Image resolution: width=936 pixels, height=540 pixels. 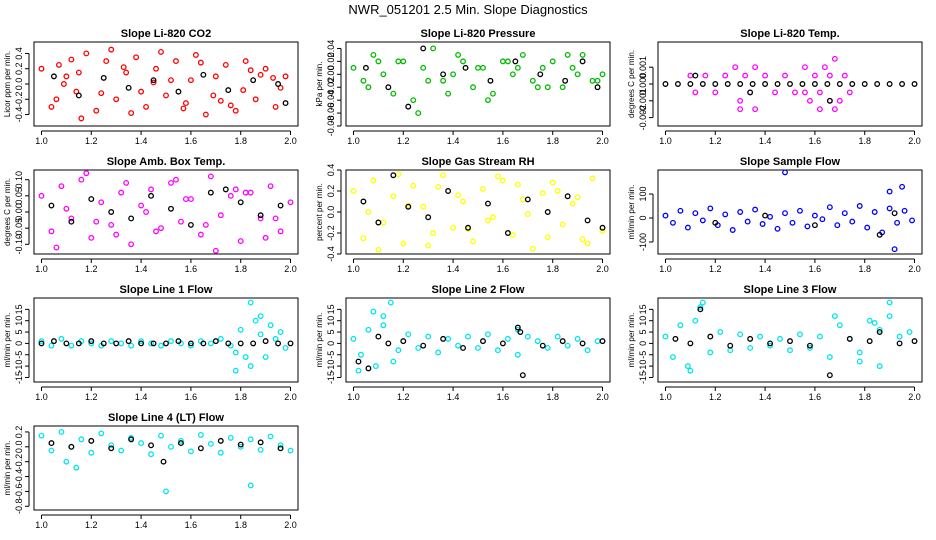 What do you see at coordinates (631, 84) in the screenshot?
I see `y-axis-label: degrees C per min.` at bounding box center [631, 84].